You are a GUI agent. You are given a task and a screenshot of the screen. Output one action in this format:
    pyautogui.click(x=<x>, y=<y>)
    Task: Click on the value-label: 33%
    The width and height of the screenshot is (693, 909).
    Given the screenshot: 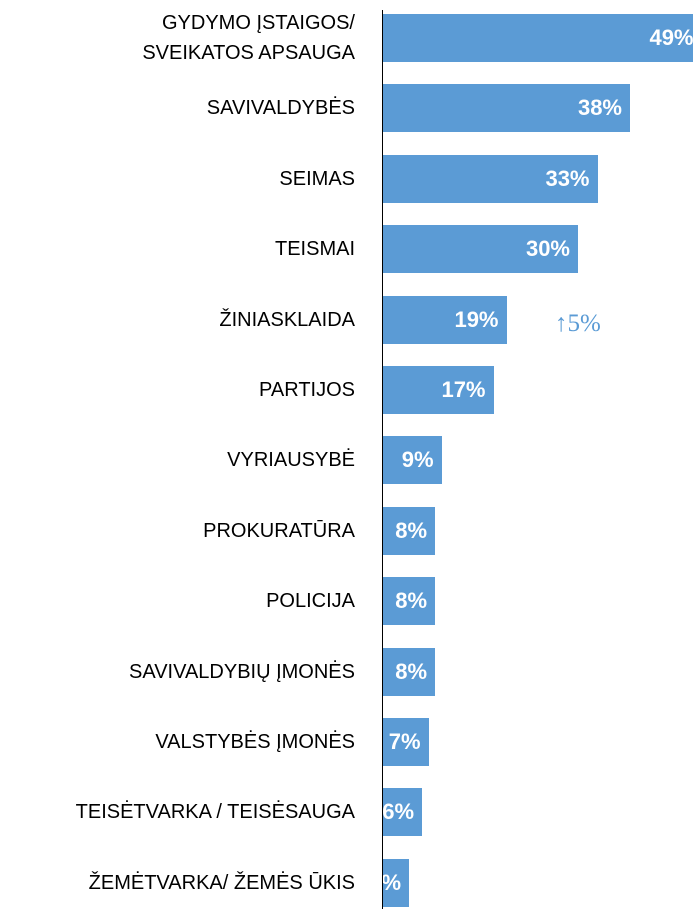 What is the action you would take?
    pyautogui.click(x=567, y=178)
    